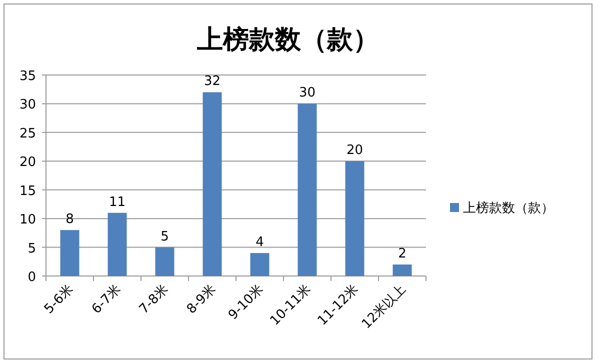 This screenshot has width=600, height=363. I want to click on x-tick-label: 5-6米, so click(59, 300).